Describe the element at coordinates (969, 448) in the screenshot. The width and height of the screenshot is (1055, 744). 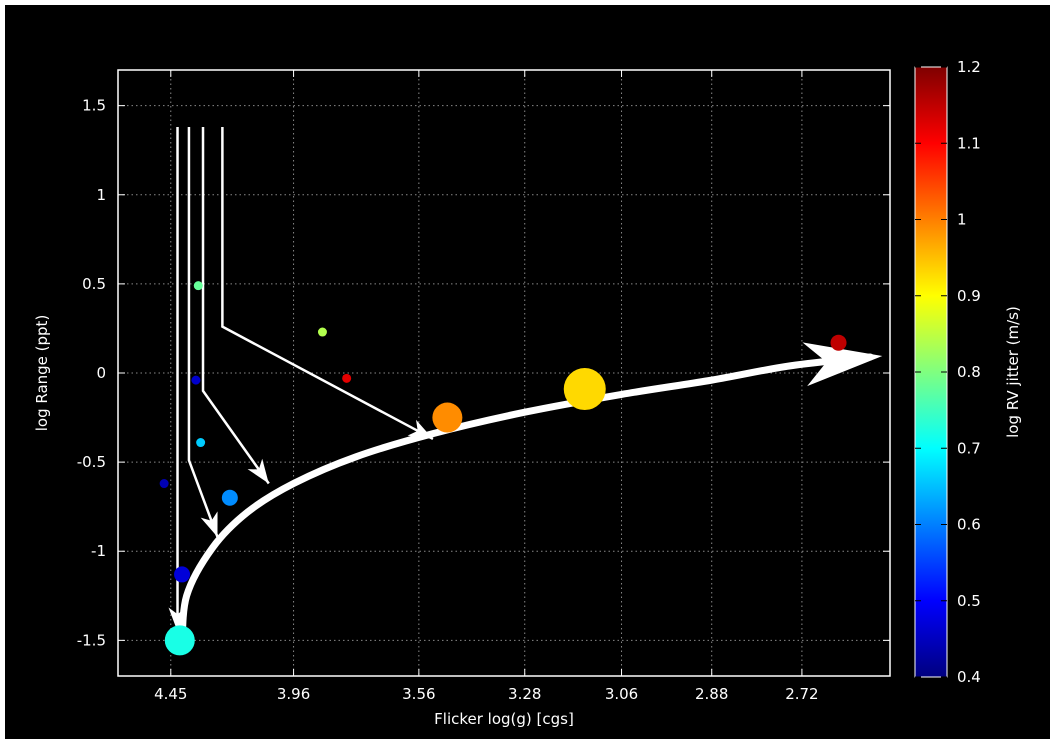
I see `colorbar-tick-label: 0.7` at that location.